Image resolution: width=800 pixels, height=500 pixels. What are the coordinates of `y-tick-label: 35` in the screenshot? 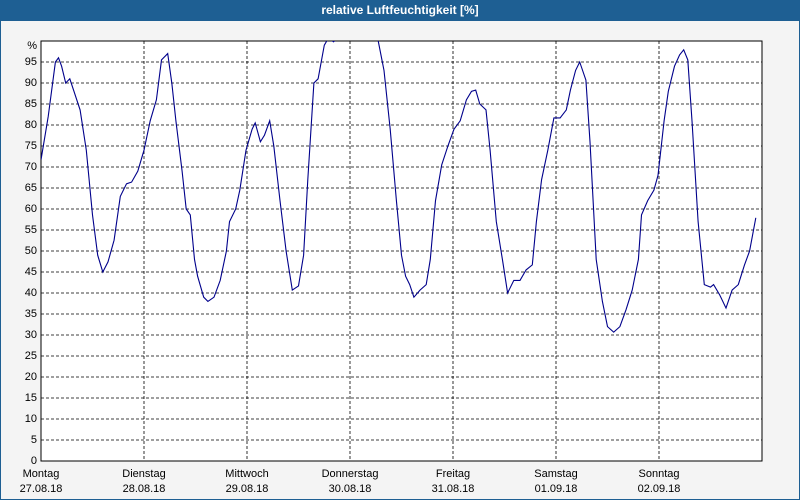 It's located at (31, 314).